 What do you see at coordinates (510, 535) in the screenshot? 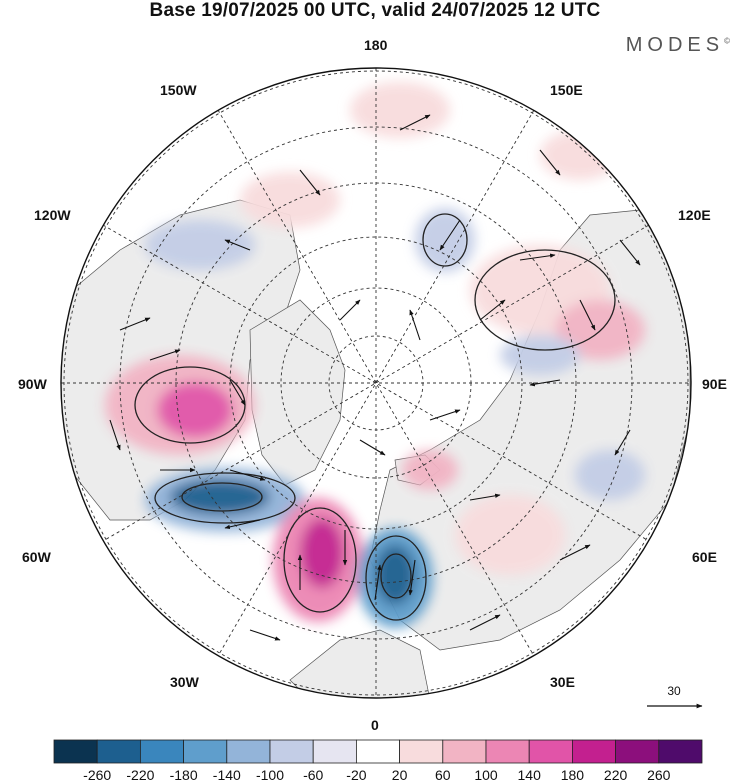
I see `anomaly-positive-russia` at bounding box center [510, 535].